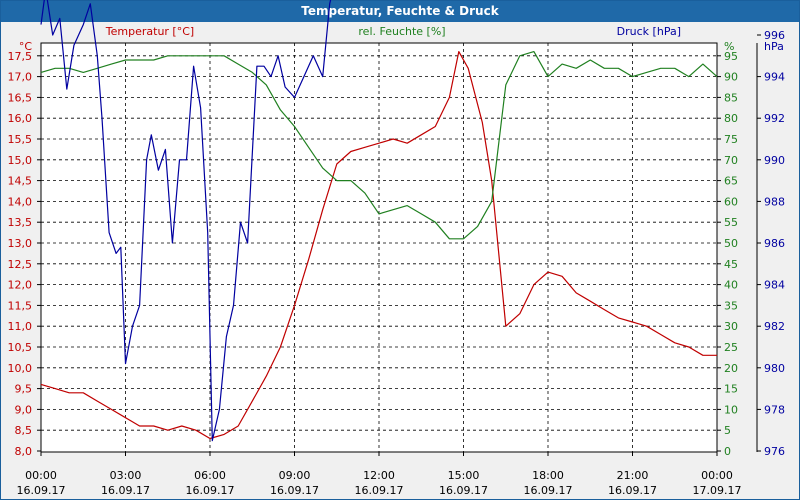 This screenshot has height=500, width=800. What do you see at coordinates (774, 368) in the screenshot?
I see `pressure-tick-label: 980` at bounding box center [774, 368].